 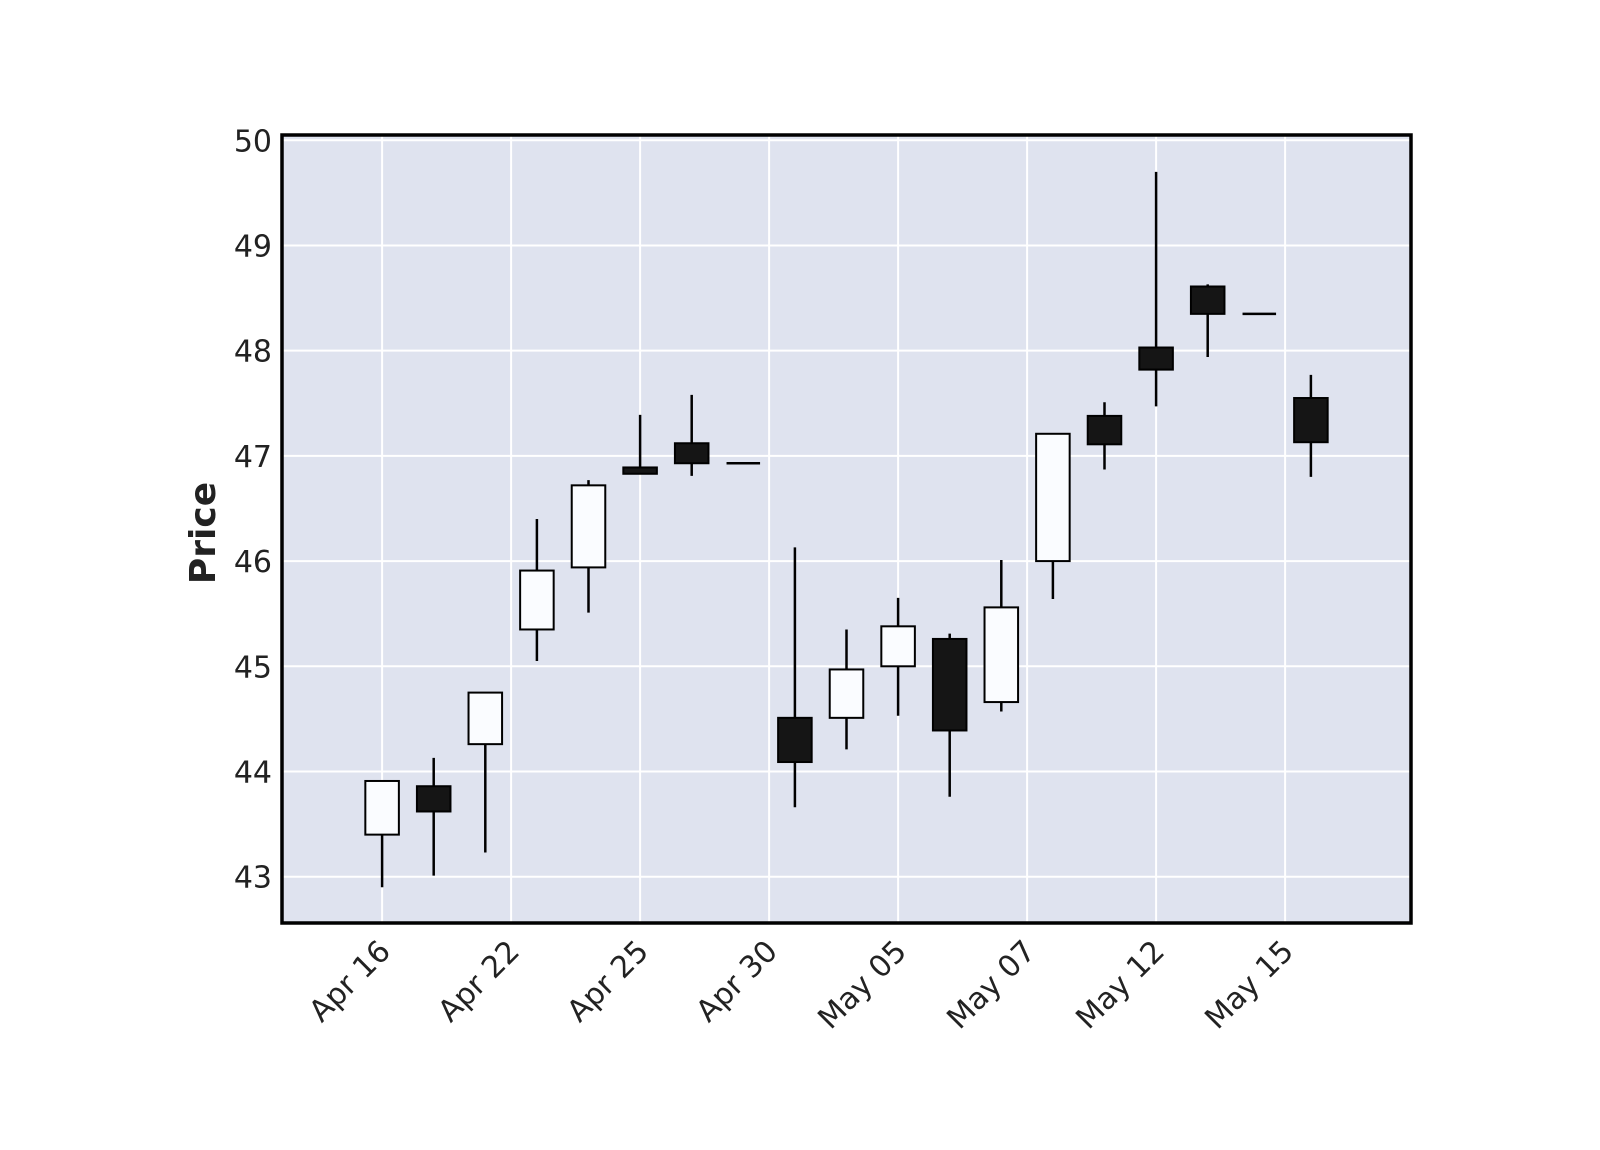 I want to click on y-tick-label: 48, so click(x=253, y=352).